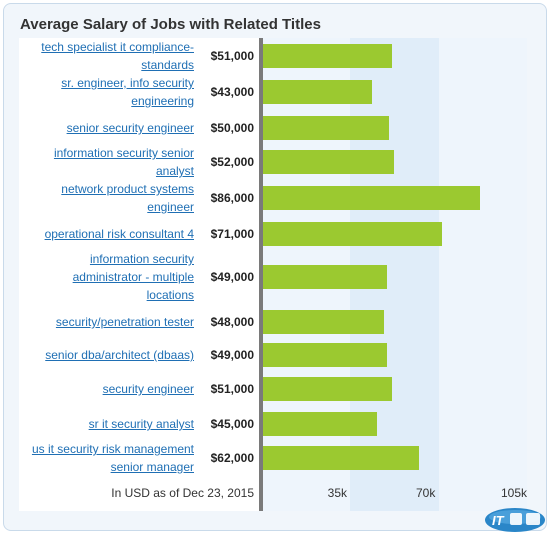  What do you see at coordinates (232, 198) in the screenshot?
I see `salary-value: $86,000` at bounding box center [232, 198].